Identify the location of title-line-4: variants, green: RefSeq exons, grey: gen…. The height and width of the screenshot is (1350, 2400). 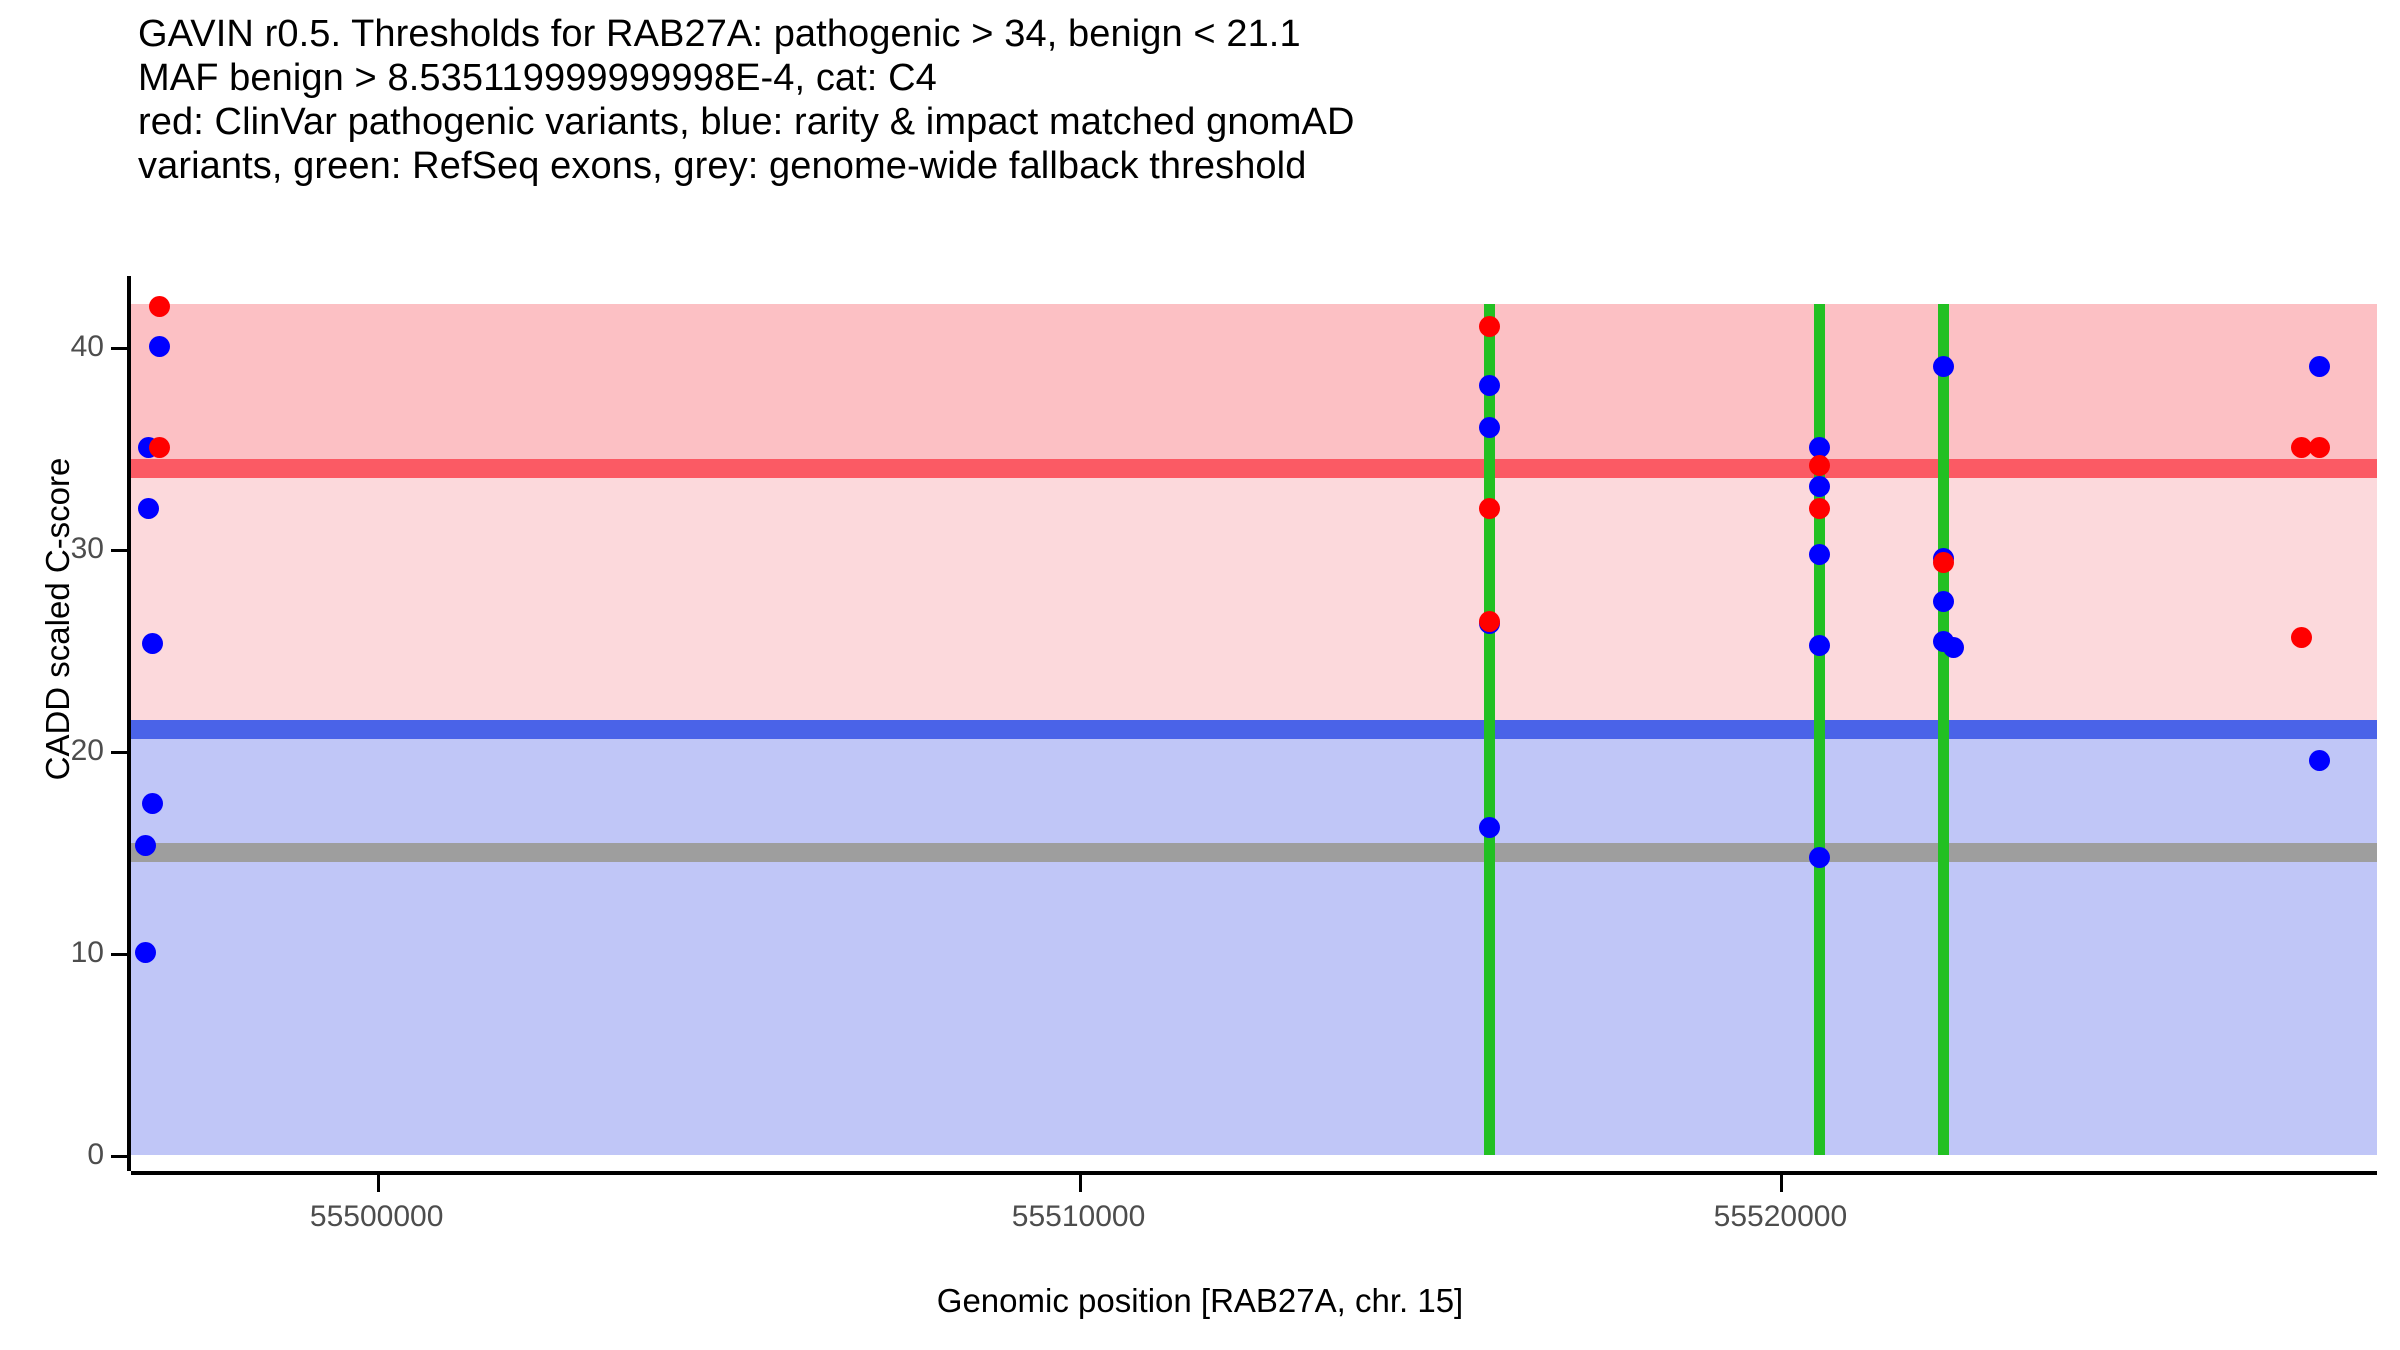
(722, 166).